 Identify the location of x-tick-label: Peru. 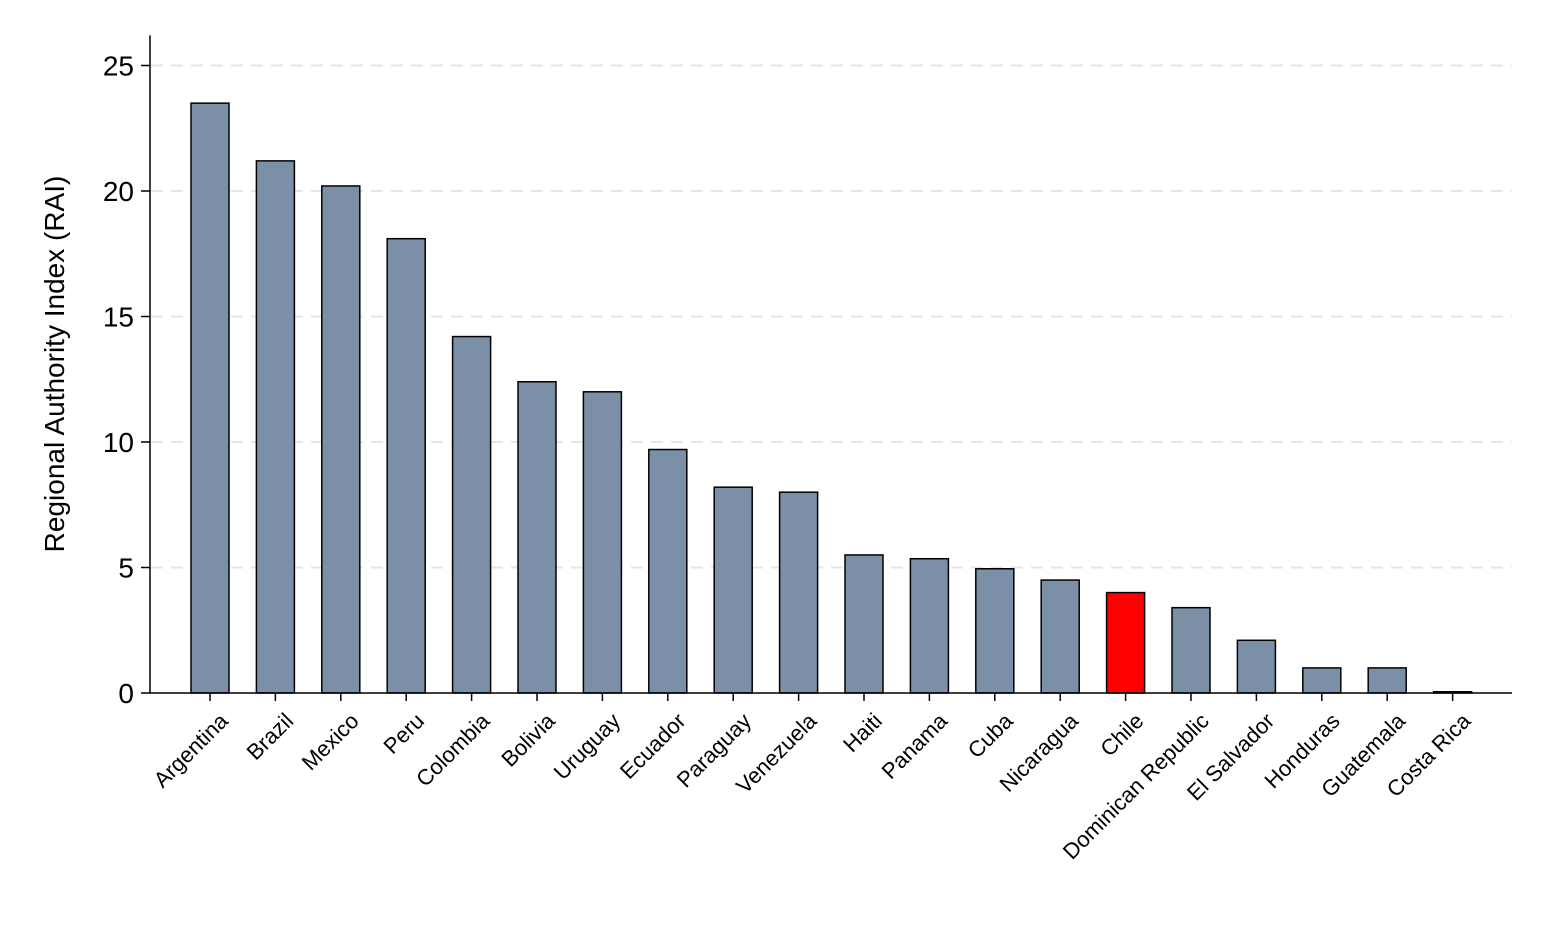
(404, 733).